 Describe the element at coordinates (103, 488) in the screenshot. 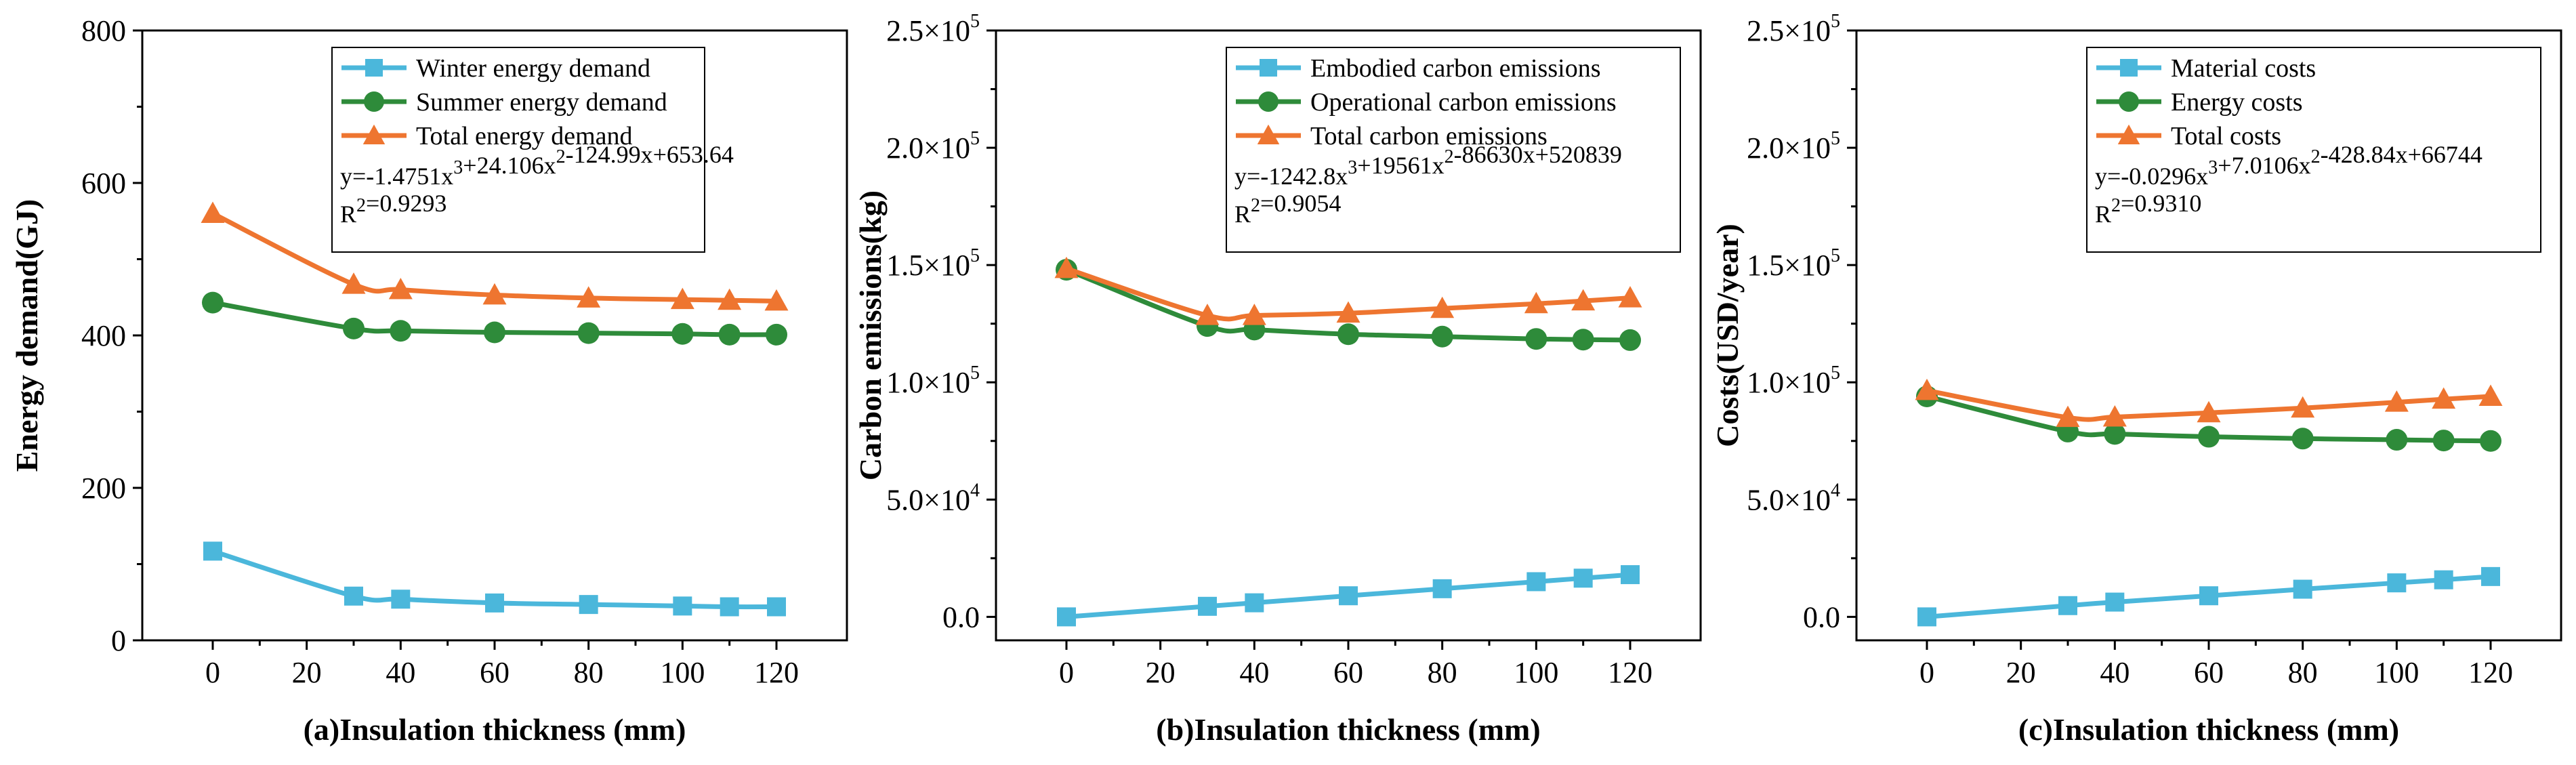

I see `y-tick-label: 200` at that location.